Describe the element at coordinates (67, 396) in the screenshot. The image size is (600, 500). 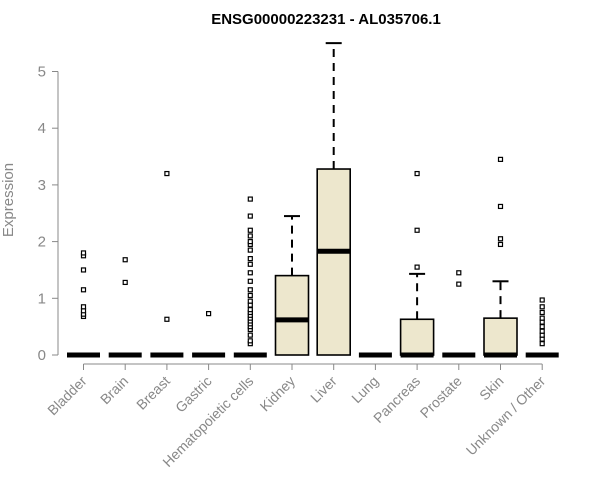
I see `x-tick-label: Bladder` at that location.